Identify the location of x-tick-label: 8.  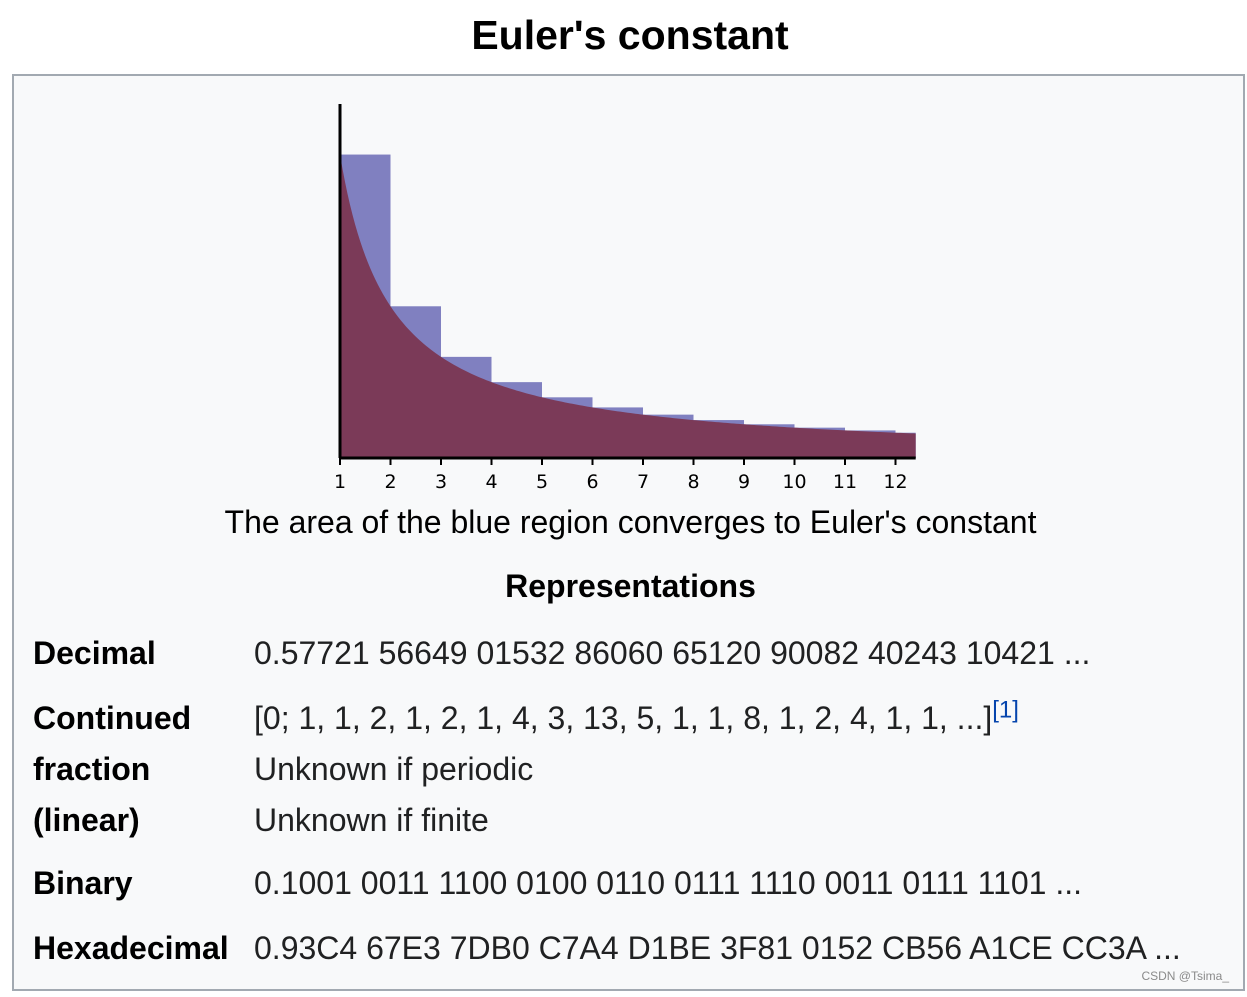
(693, 482).